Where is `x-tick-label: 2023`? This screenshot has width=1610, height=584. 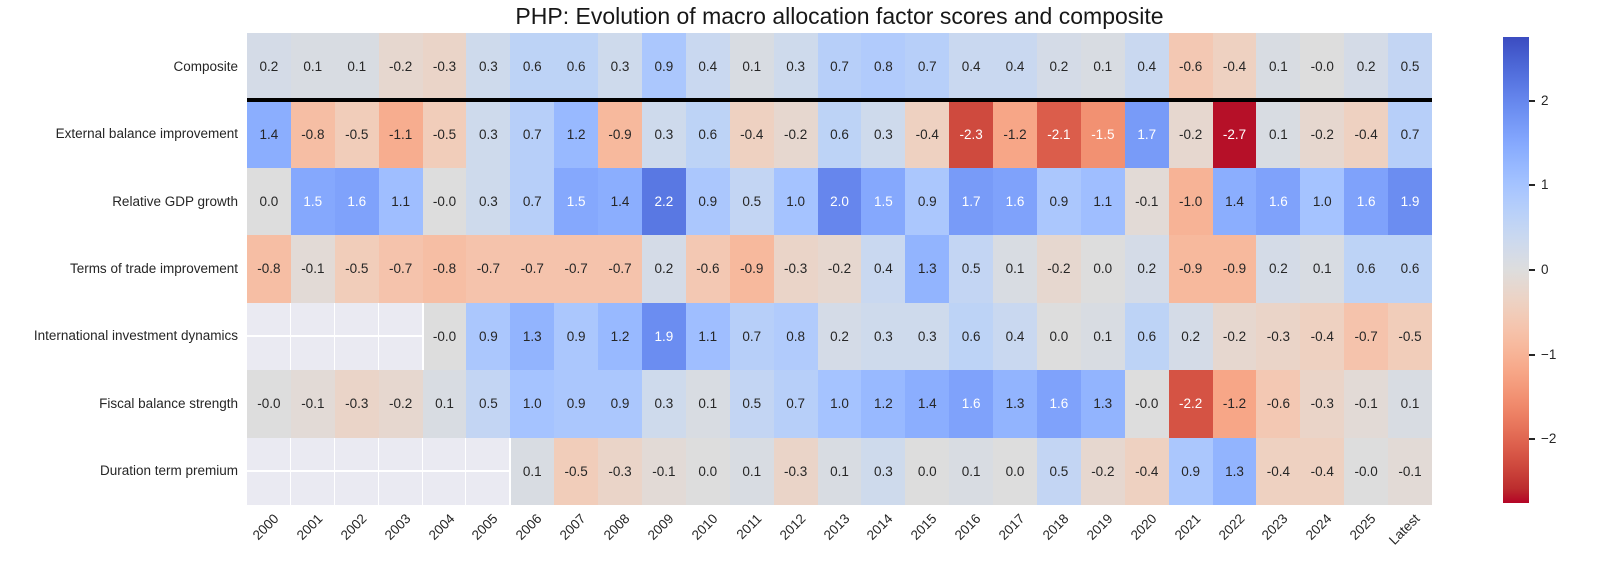 x-tick-label: 2023 is located at coordinates (1275, 527).